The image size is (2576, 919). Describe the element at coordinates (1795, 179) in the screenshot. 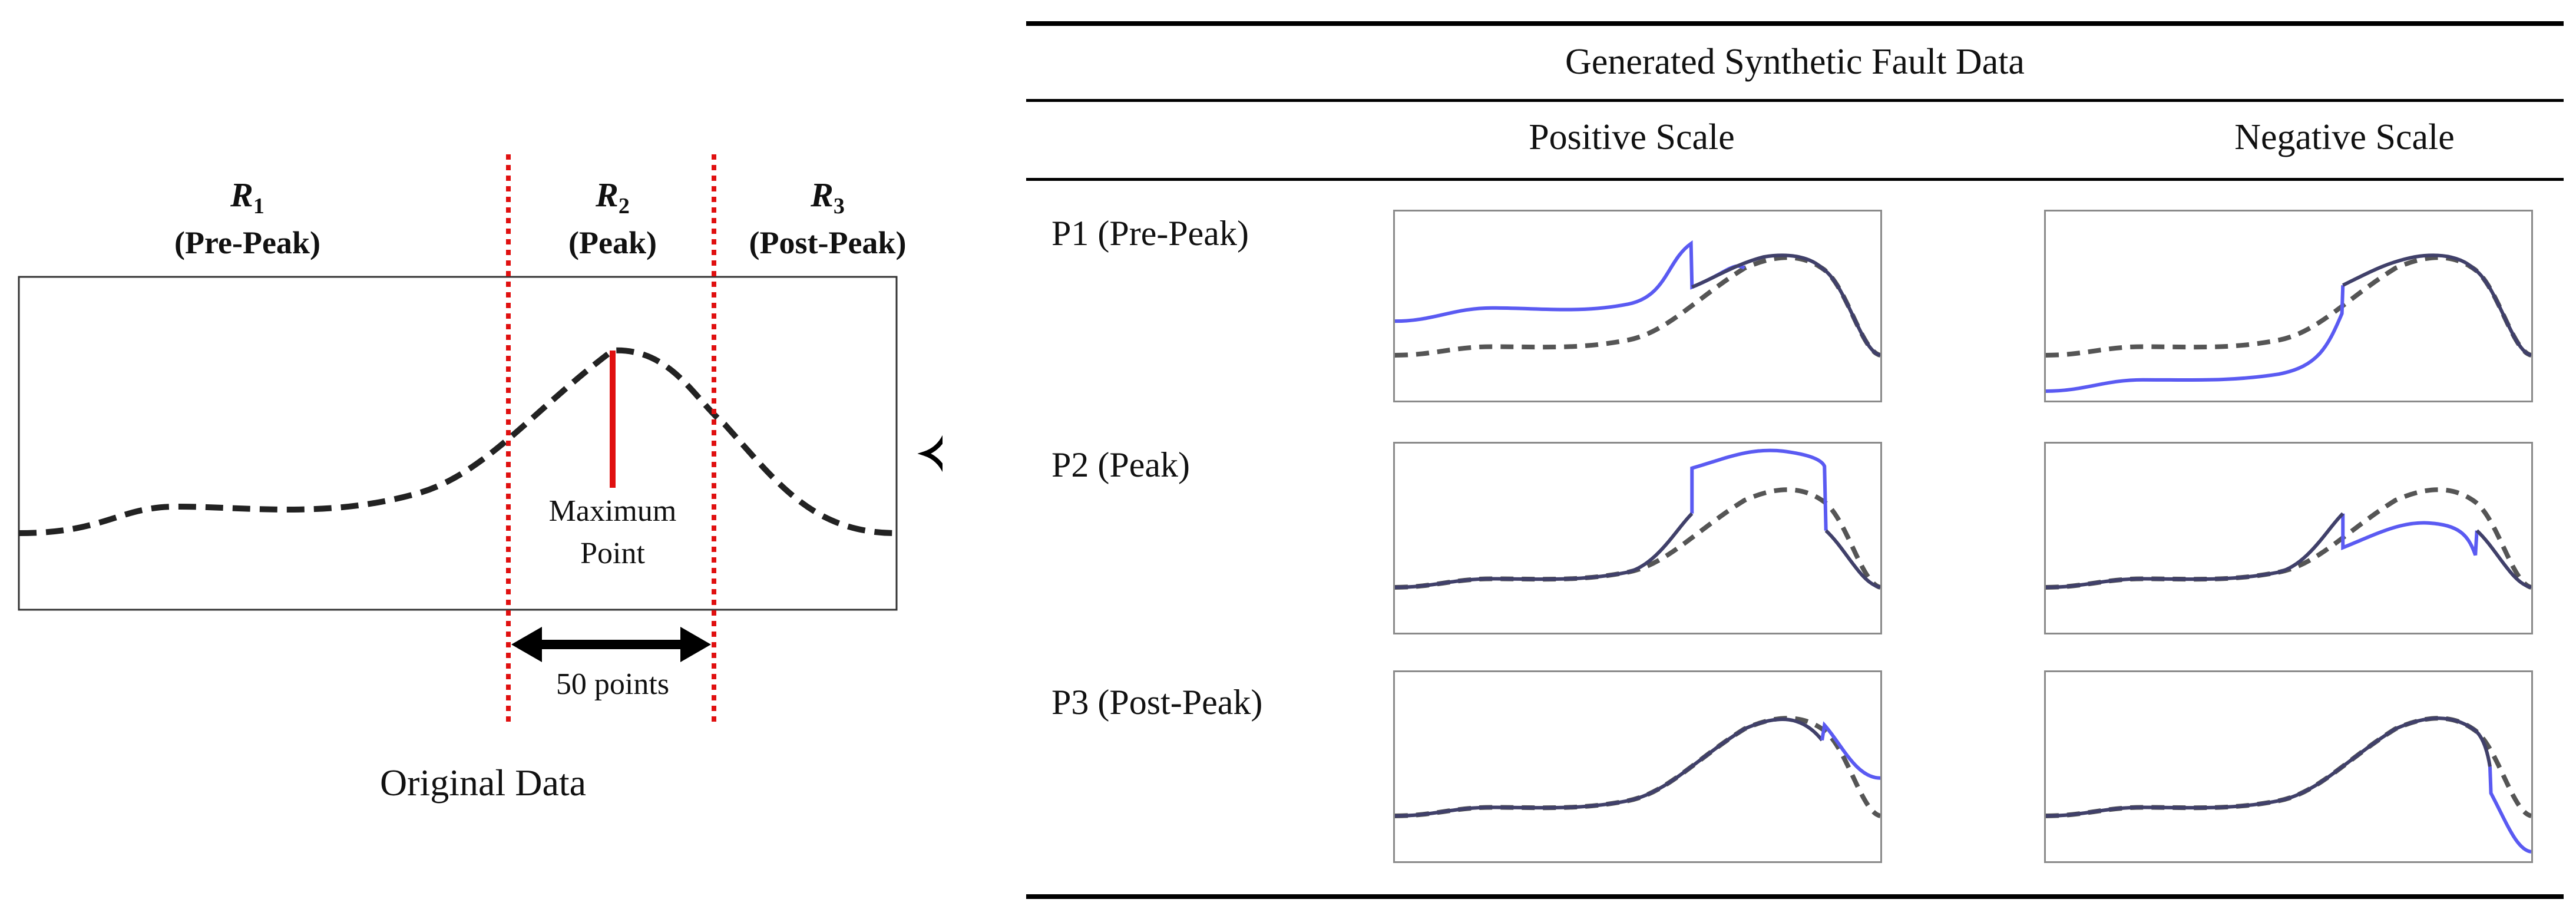

I see `table-column-rule` at that location.